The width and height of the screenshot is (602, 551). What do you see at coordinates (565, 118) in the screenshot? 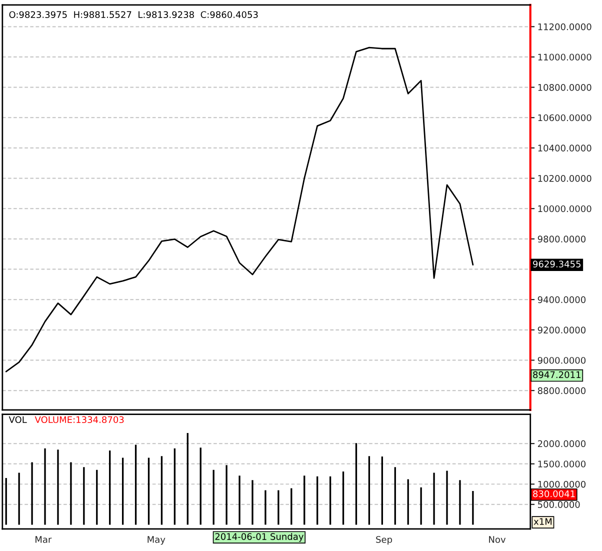
I see `y-tick-label: 10600.0000` at bounding box center [565, 118].